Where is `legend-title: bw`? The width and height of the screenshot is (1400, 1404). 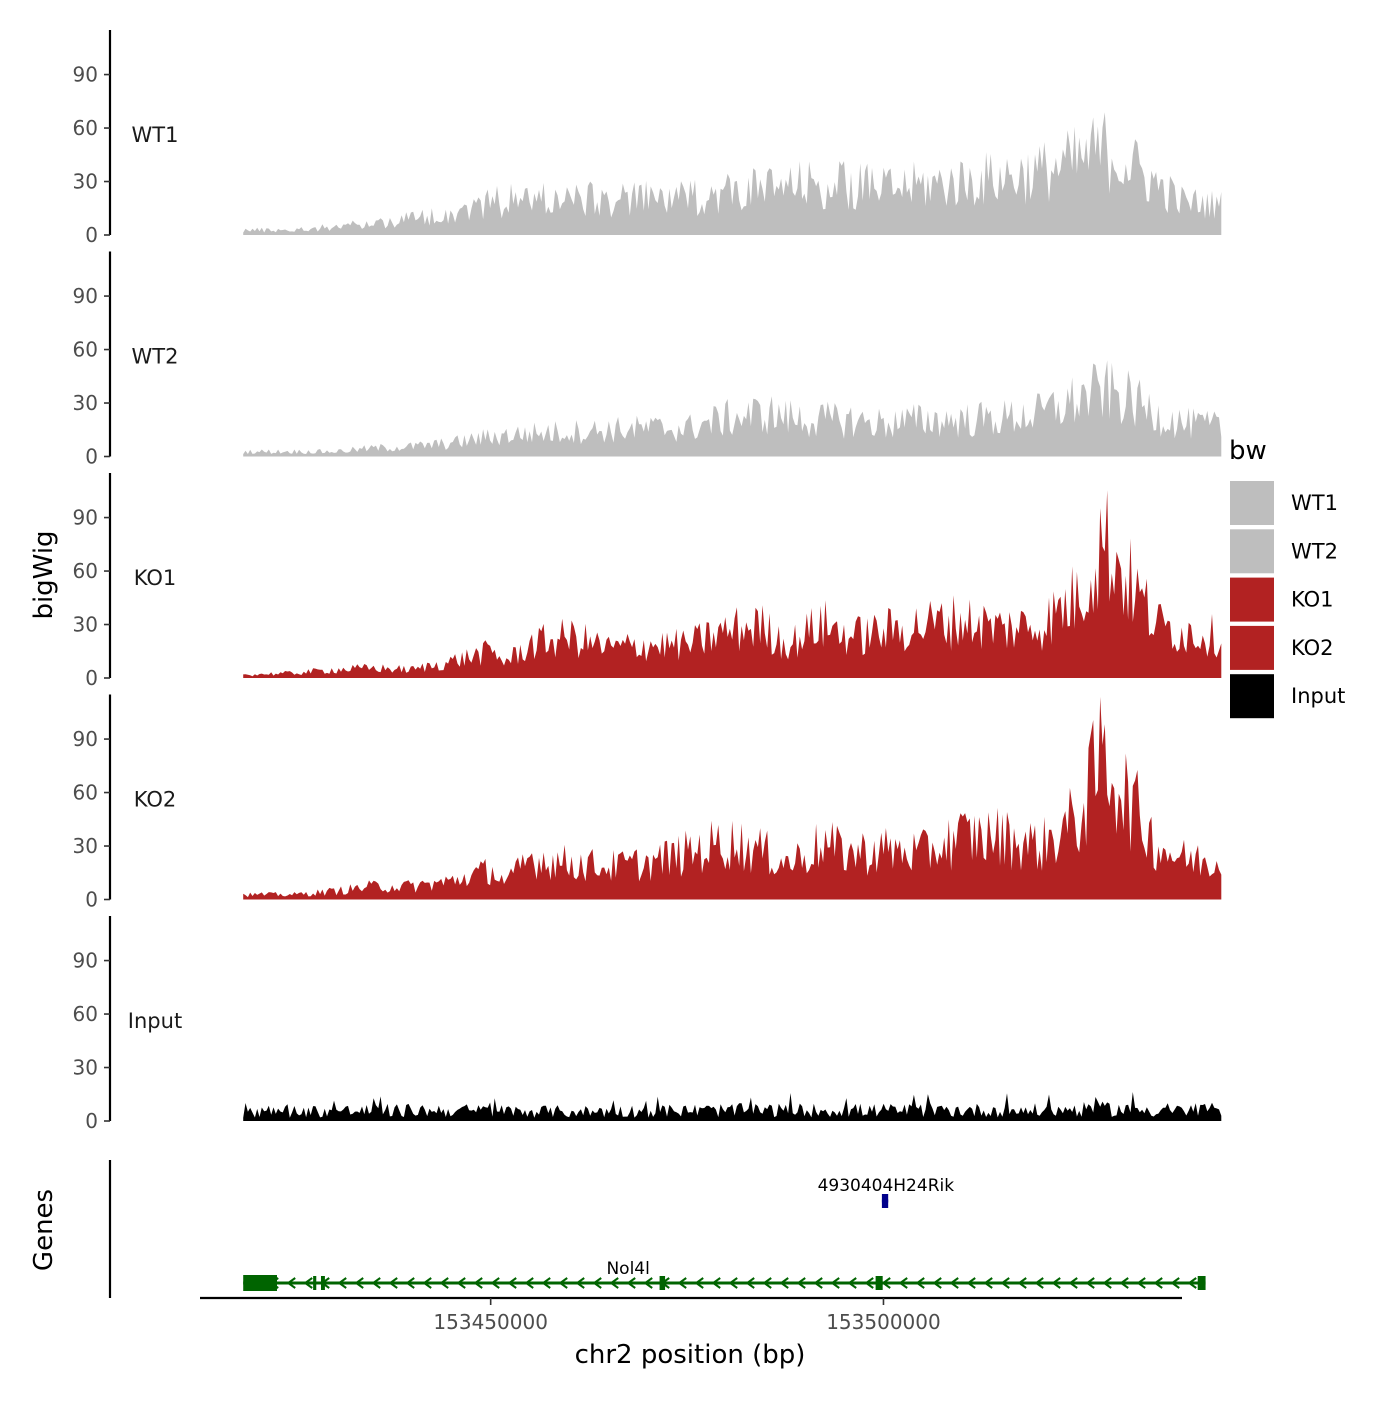 legend-title: bw is located at coordinates (1248, 451).